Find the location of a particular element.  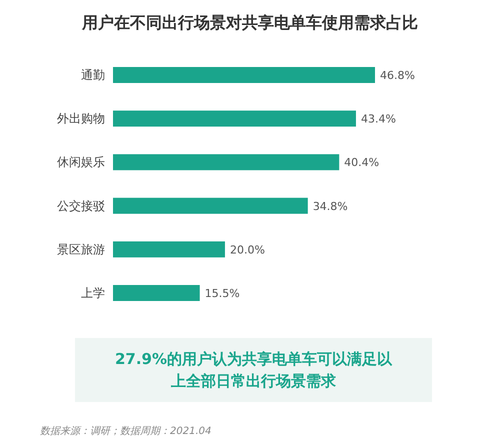

data-label: 43.4% is located at coordinates (378, 119).